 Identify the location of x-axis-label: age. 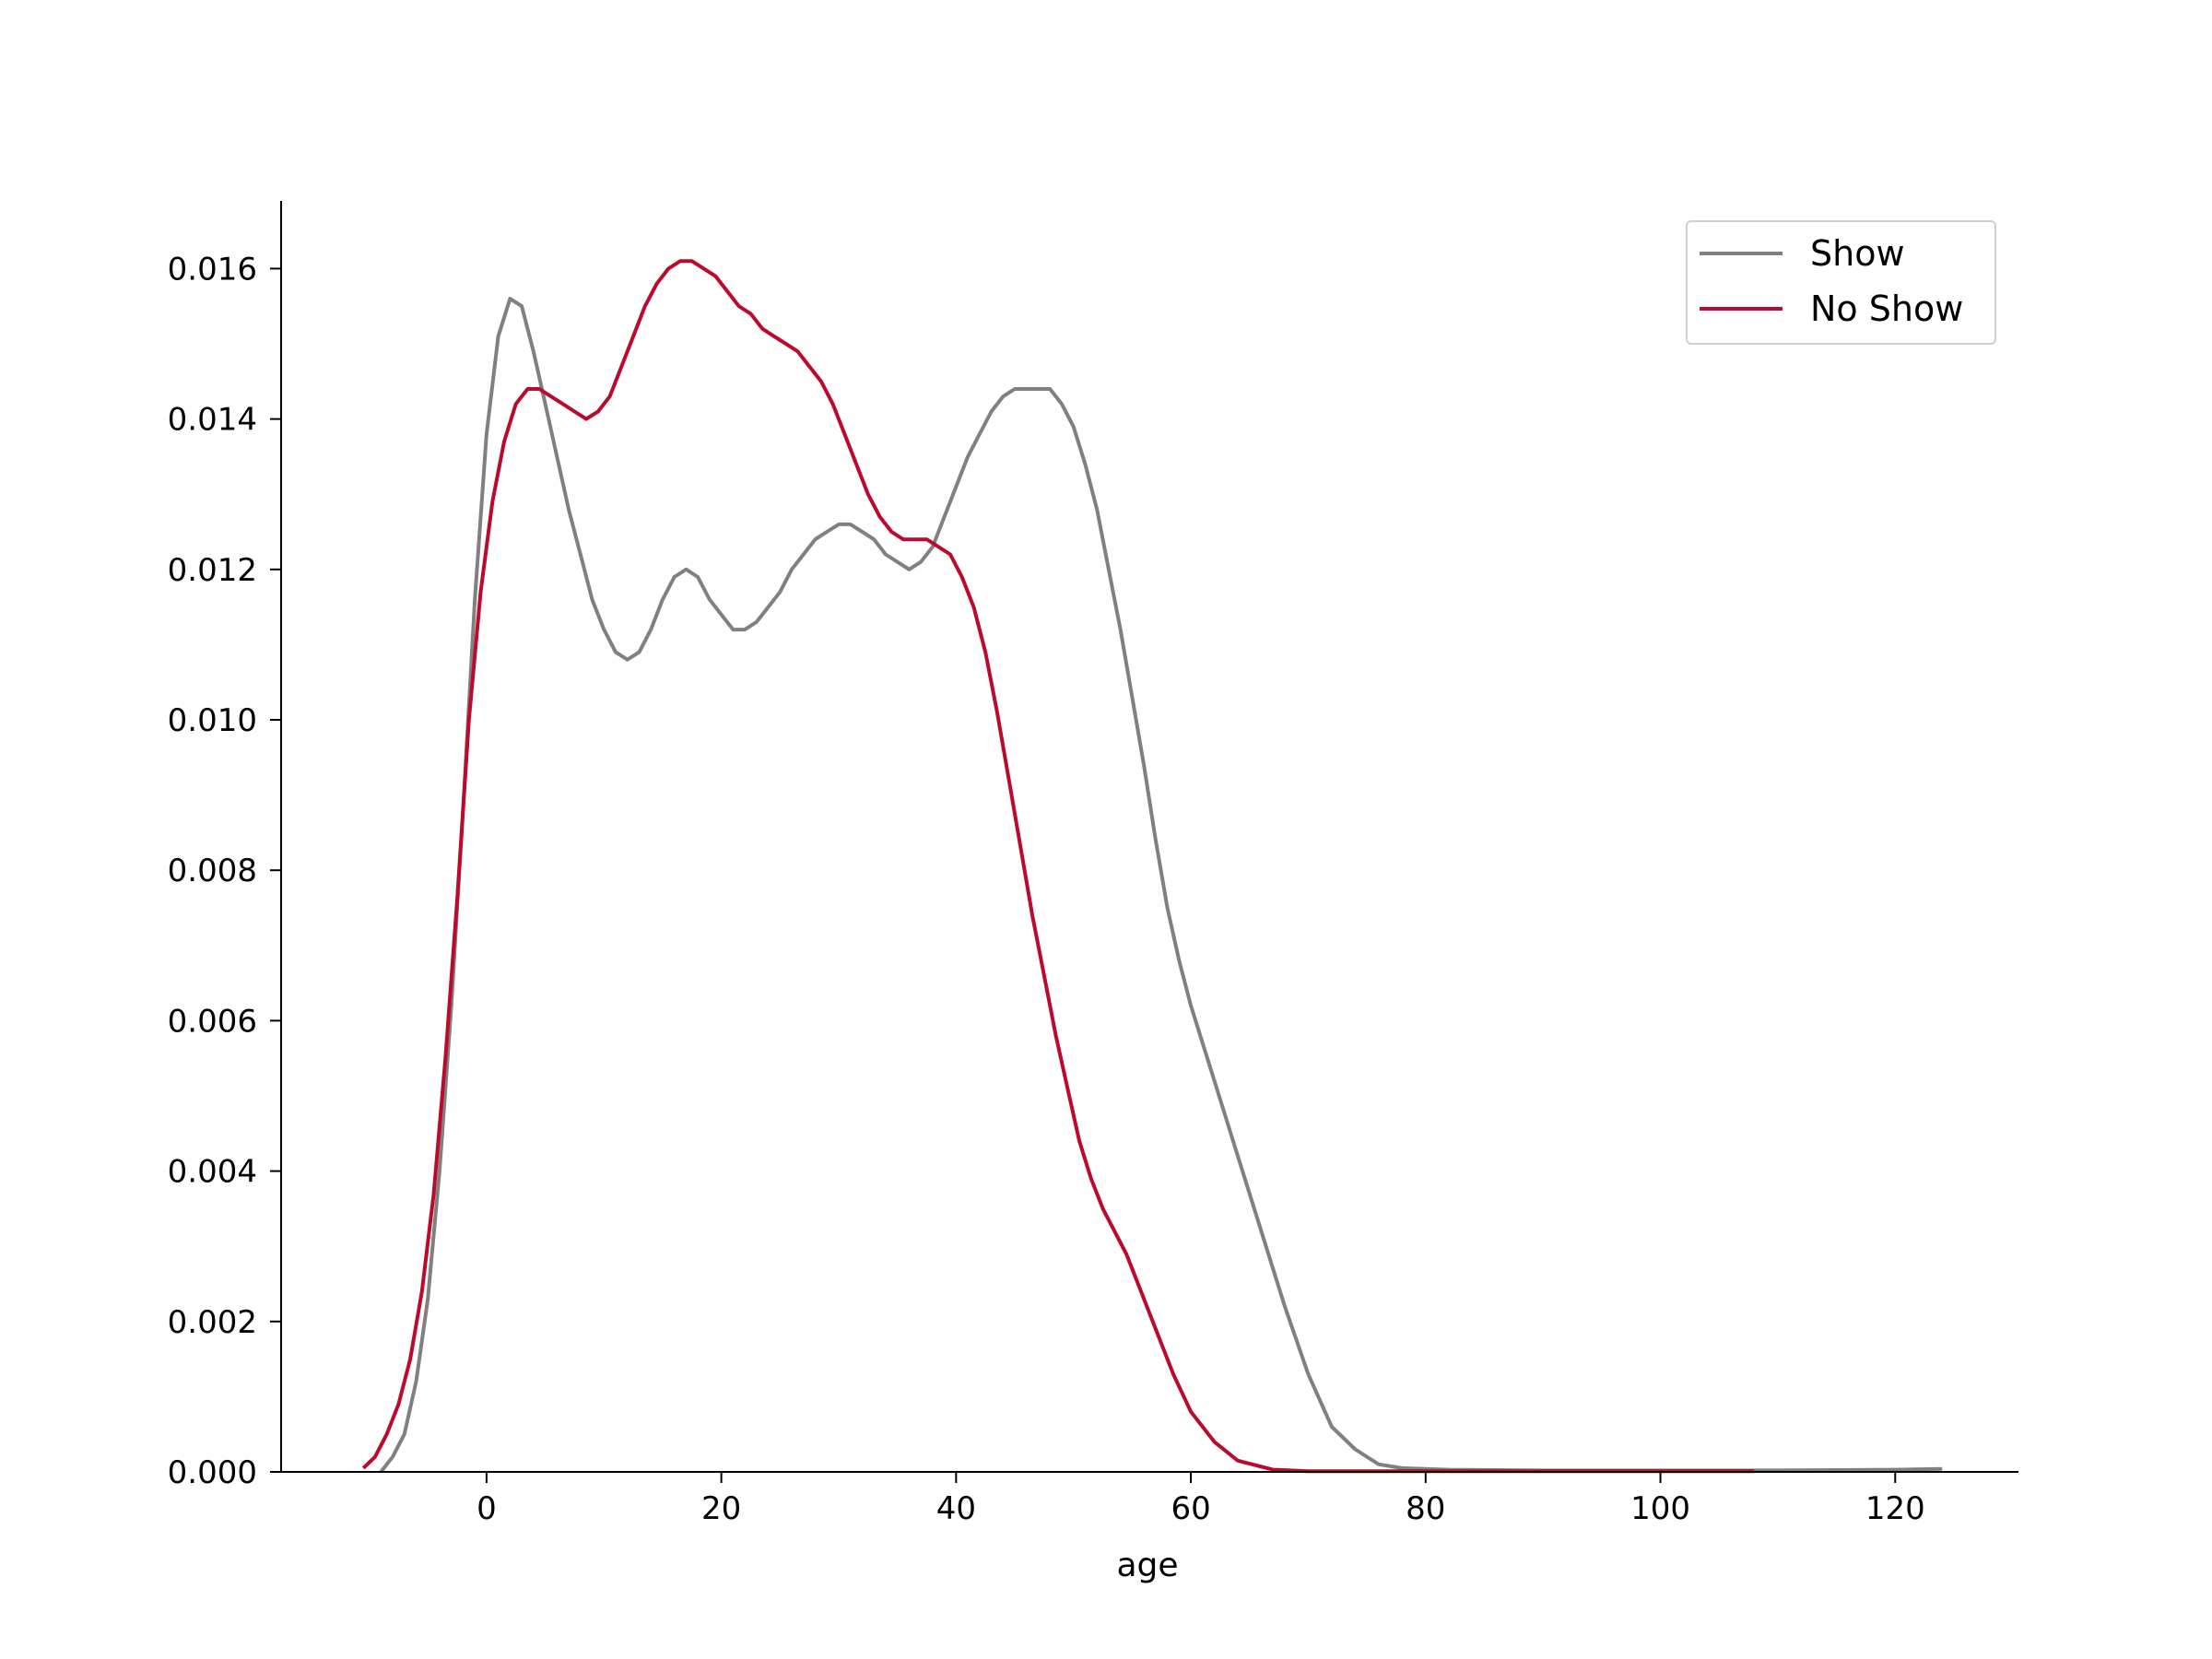
(1147, 1565).